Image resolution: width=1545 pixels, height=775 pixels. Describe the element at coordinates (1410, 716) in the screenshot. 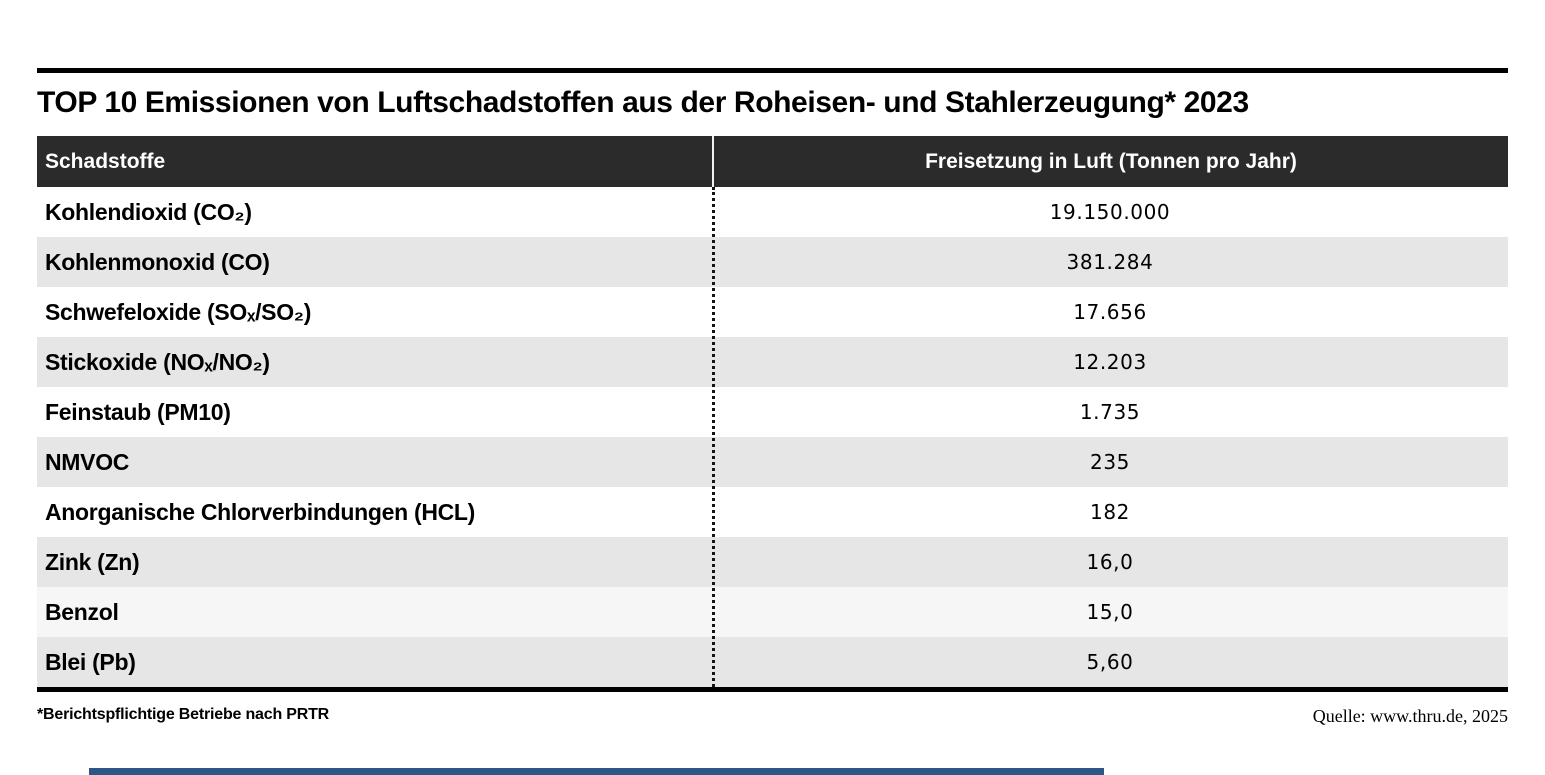

I see `source-credit: Quelle: www.thru.de, 2025` at that location.